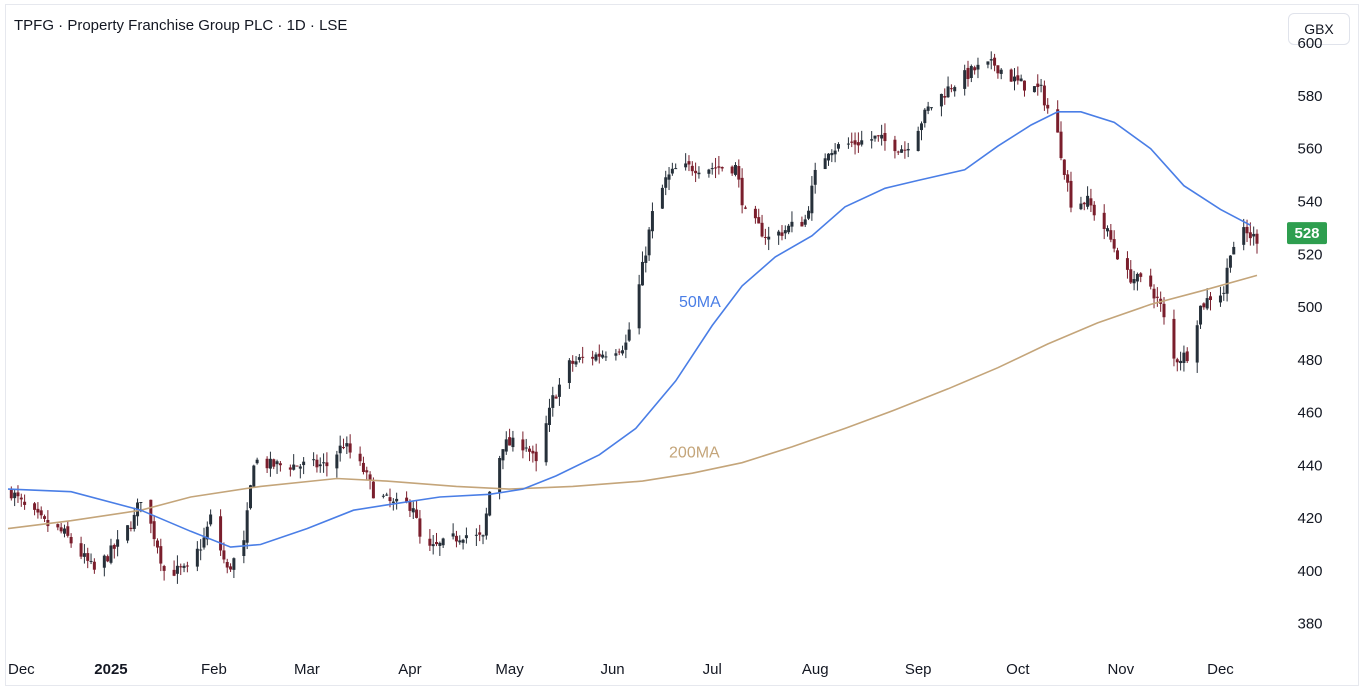  What do you see at coordinates (409, 669) in the screenshot?
I see `x-tick-label: Apr` at bounding box center [409, 669].